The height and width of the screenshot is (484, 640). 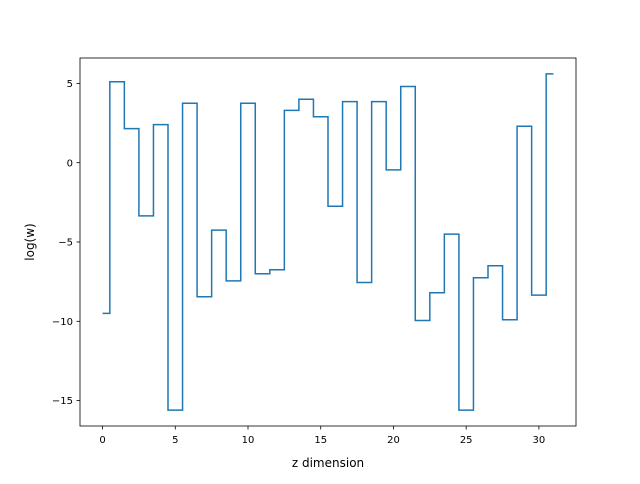 What do you see at coordinates (320, 440) in the screenshot?
I see `x-tick-label: 15` at bounding box center [320, 440].